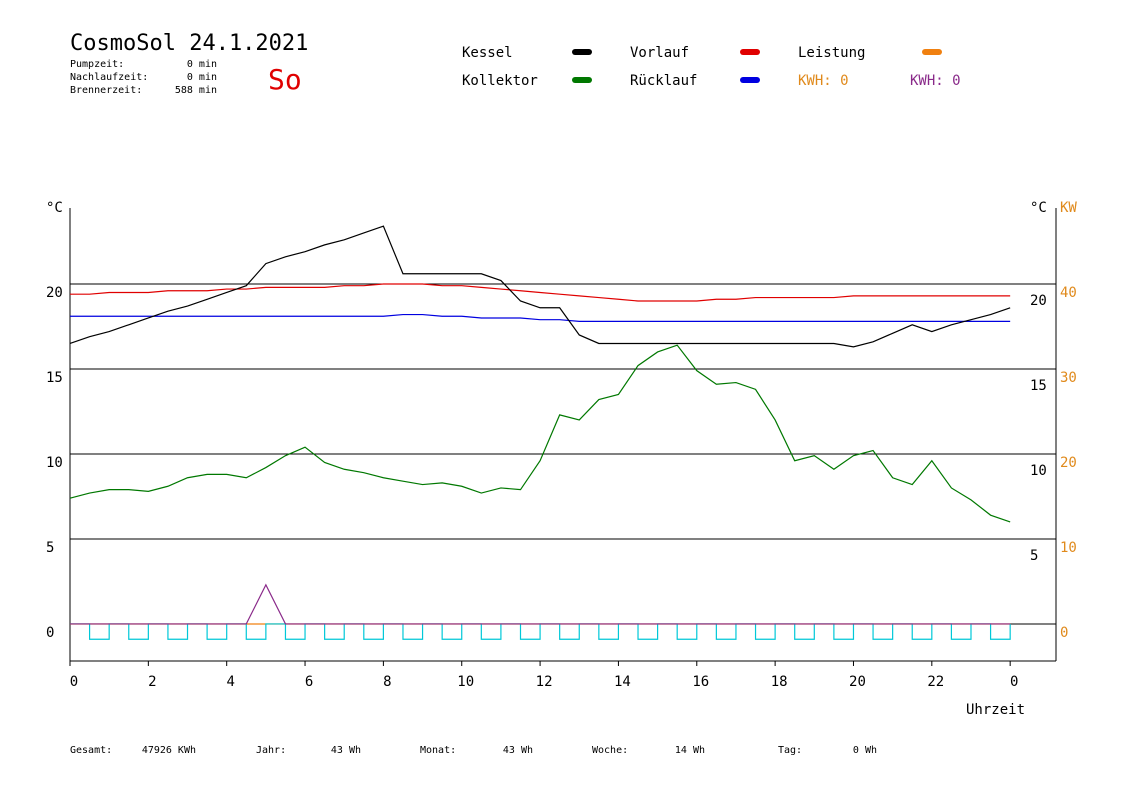 The height and width of the screenshot is (812, 1148). I want to click on y2-tick-label: 30, so click(1068, 378).